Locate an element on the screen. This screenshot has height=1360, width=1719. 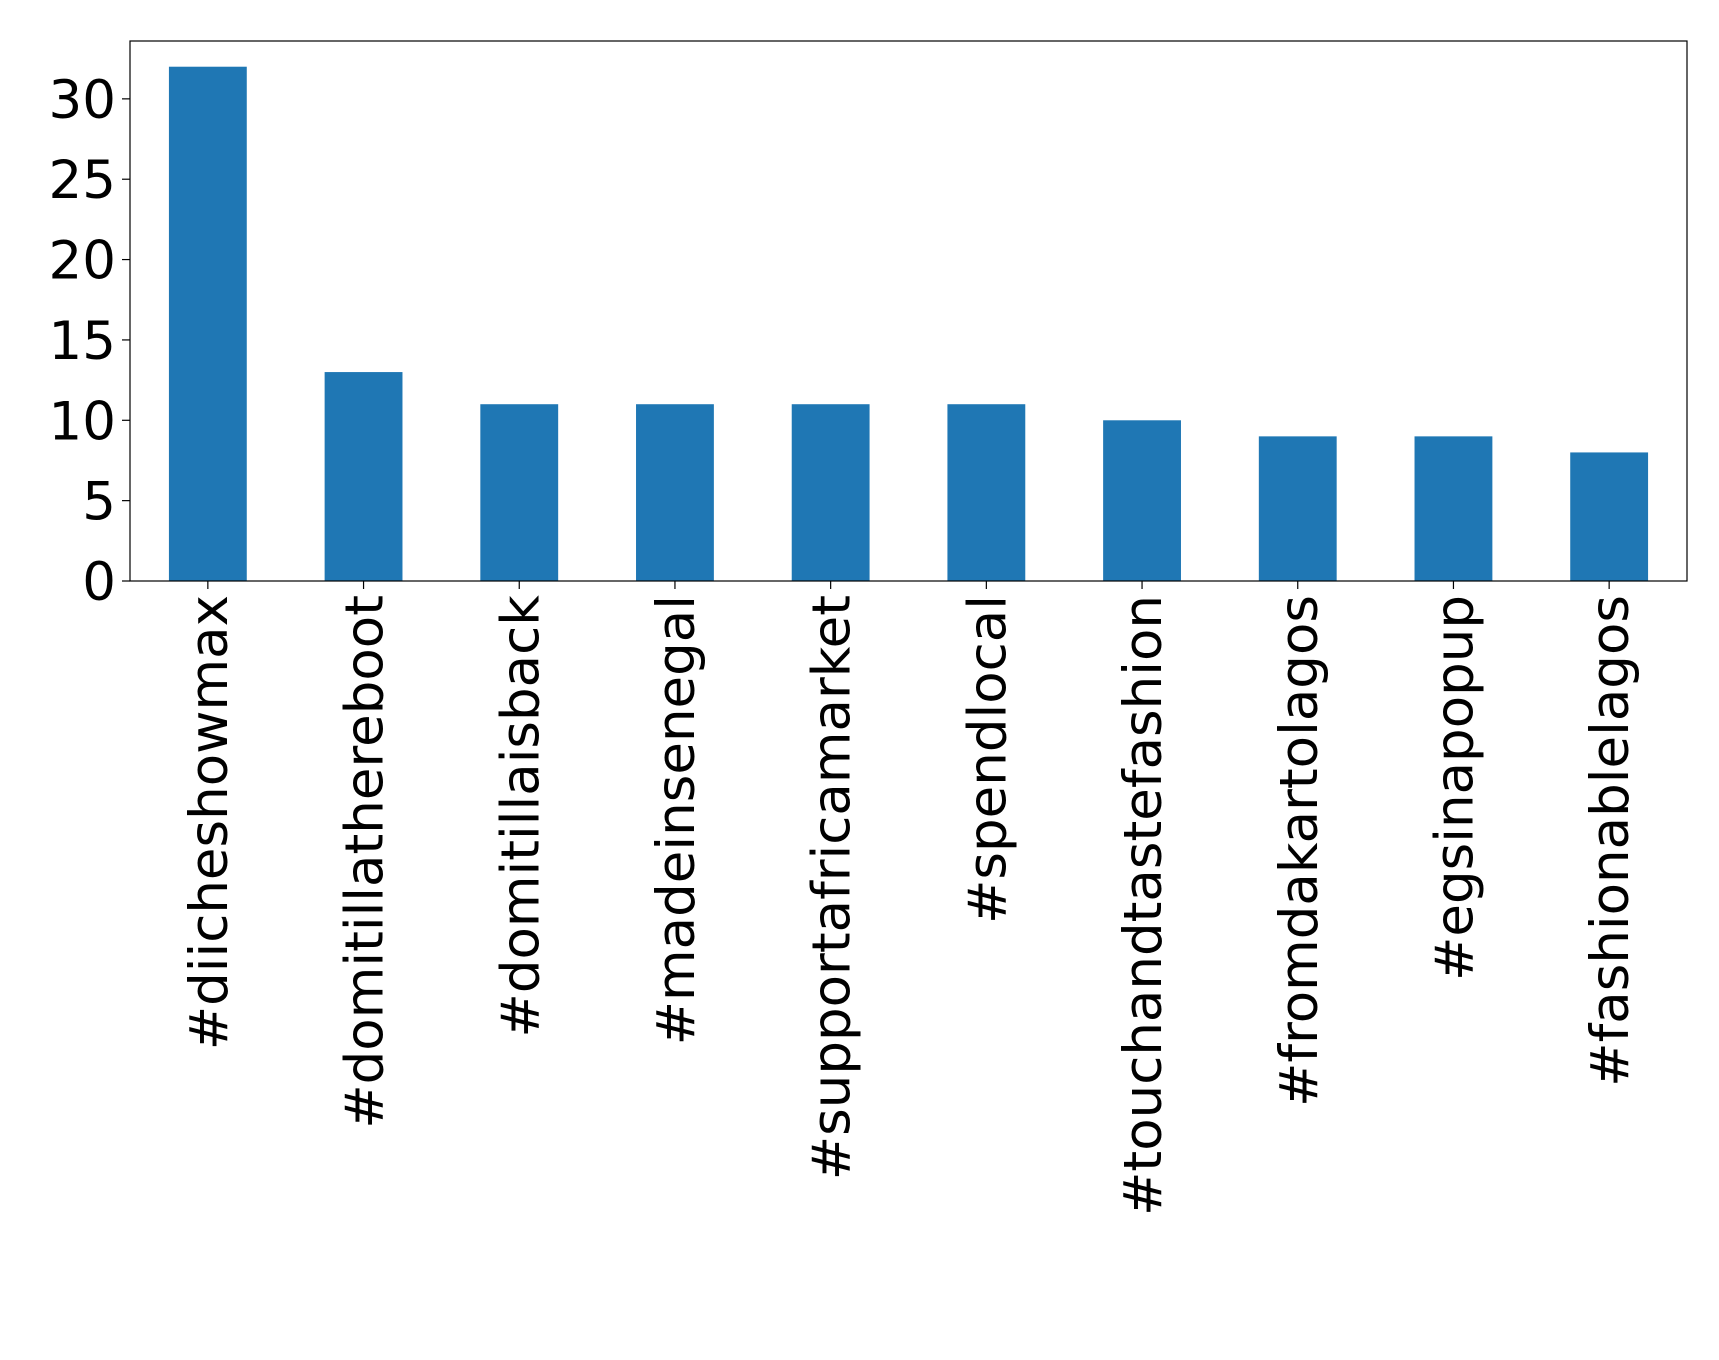
y-tick-label: 30 is located at coordinates (82, 100).